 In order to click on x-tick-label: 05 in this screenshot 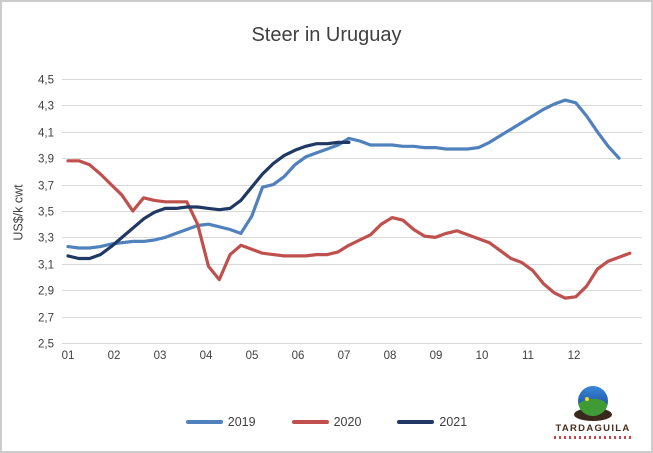, I will do `click(252, 356)`.